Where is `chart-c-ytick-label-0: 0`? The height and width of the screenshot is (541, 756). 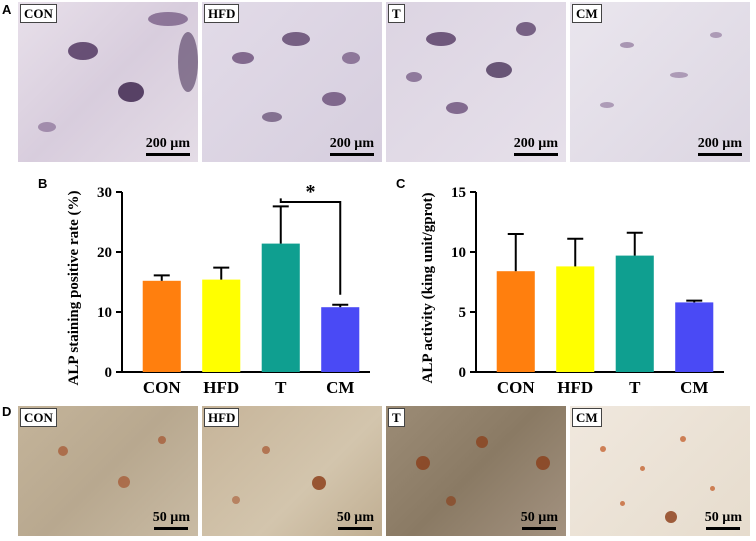
chart-c-ytick-label-0: 0 is located at coordinates (463, 373).